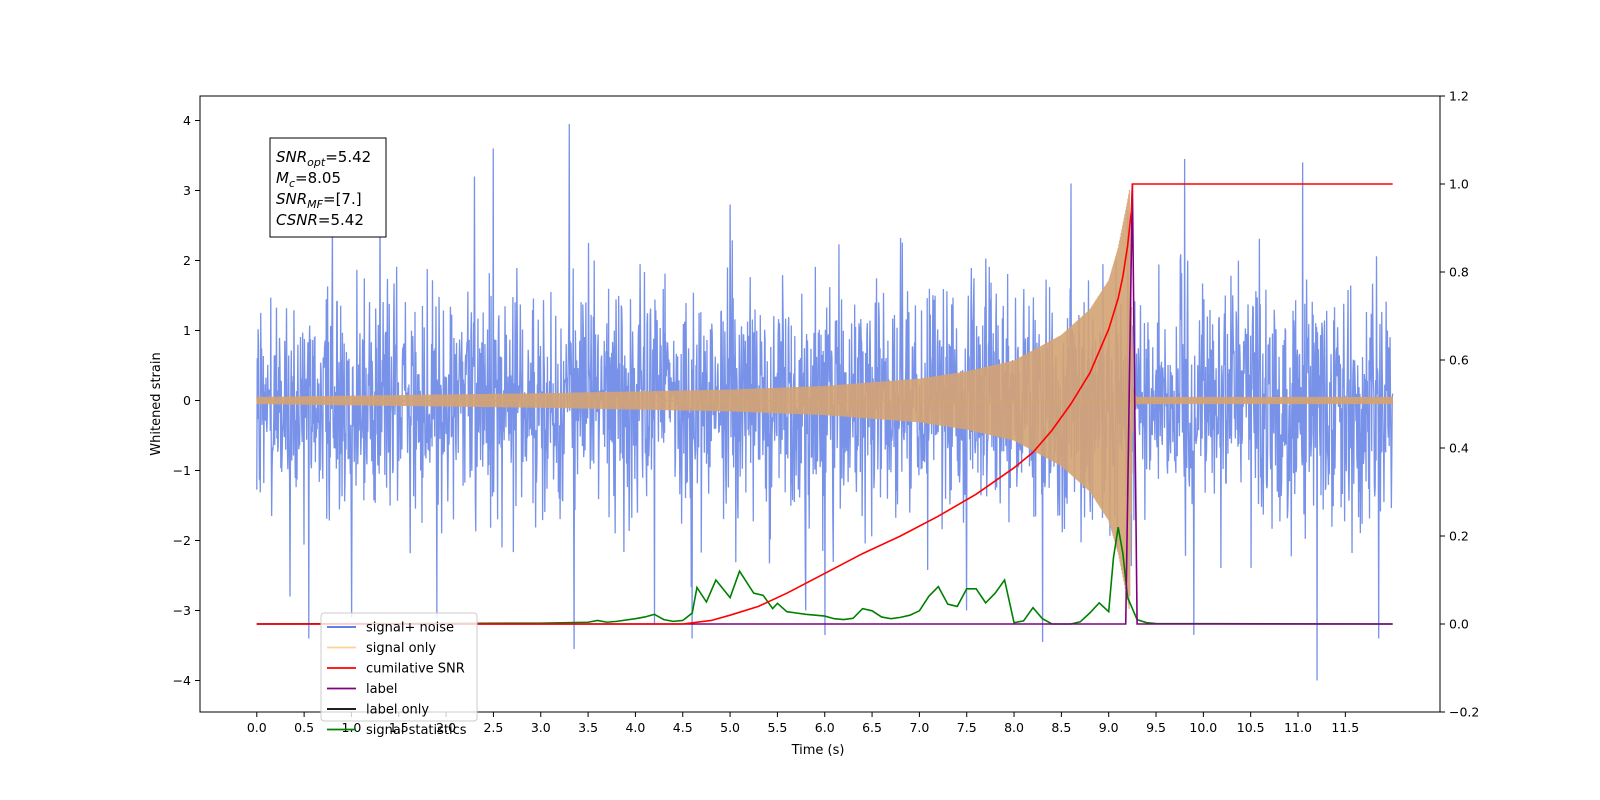 This screenshot has width=1600, height=800. I want to click on y-right-tick-label: 0.2, so click(1459, 536).